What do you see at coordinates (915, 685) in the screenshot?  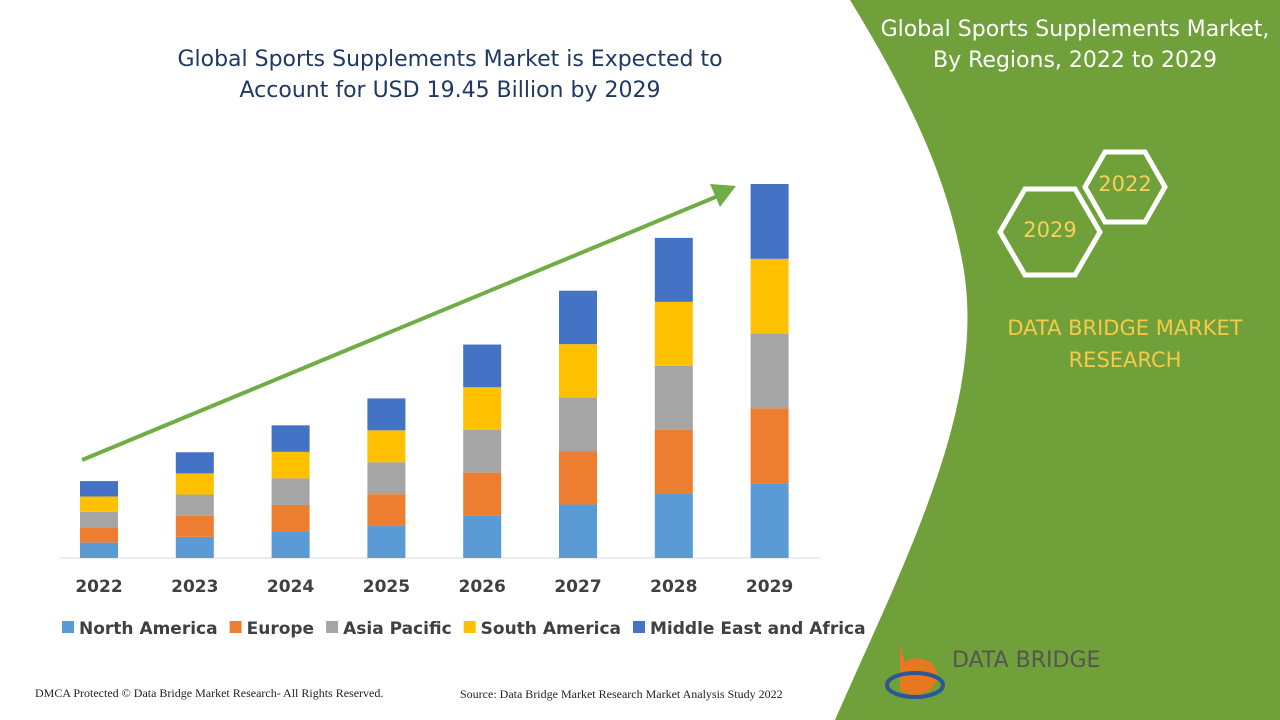 I see `logo-ring` at bounding box center [915, 685].